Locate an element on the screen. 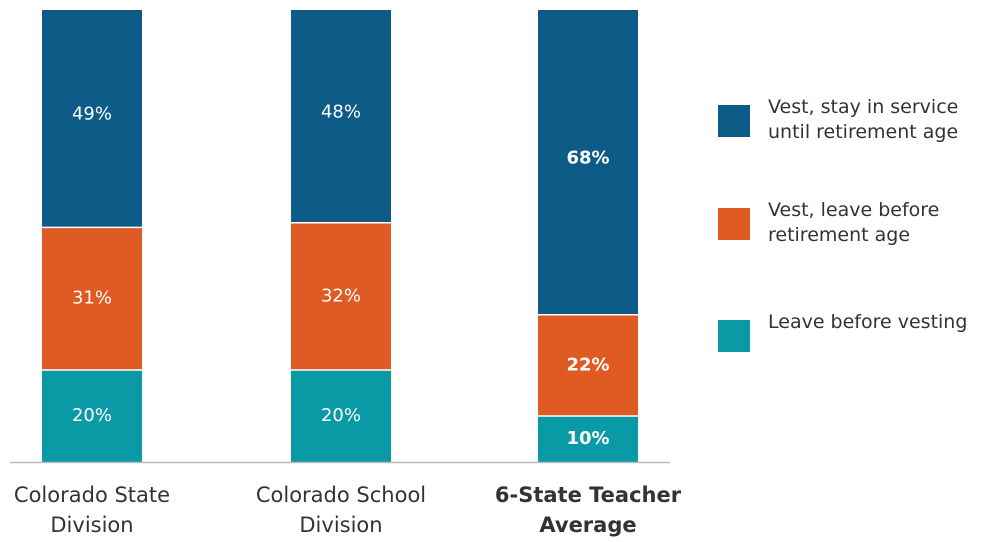 This screenshot has width=1005, height=542. data-label: 32% is located at coordinates (341, 295).